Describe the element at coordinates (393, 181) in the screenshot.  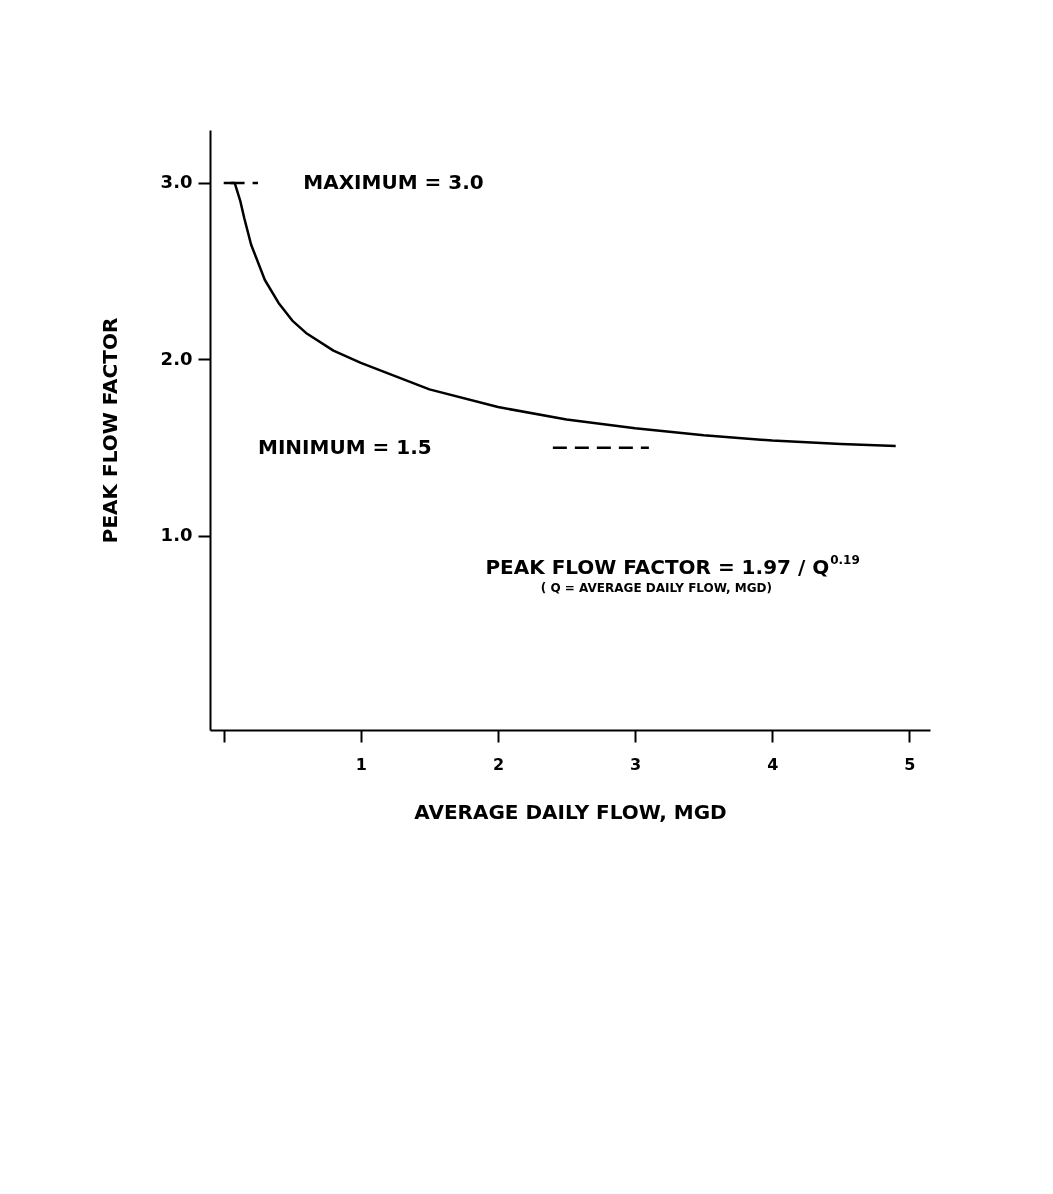
I see `annotation: MAXIMUM = 3.0` at that location.